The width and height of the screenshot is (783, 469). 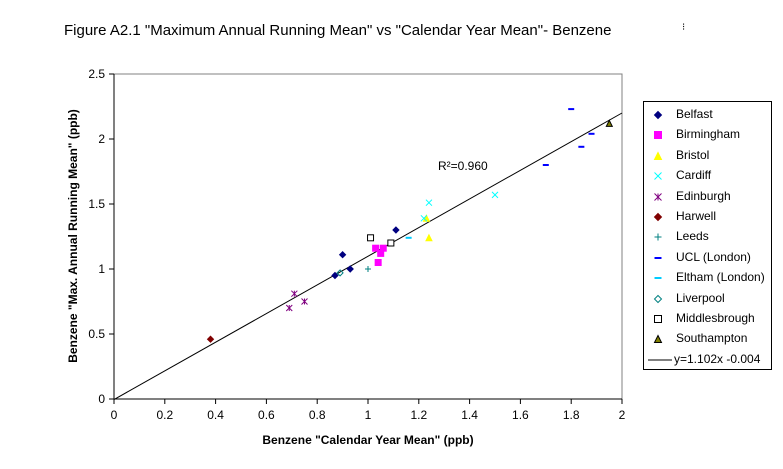 I want to click on y-axis-label: Benzene "Max. Annual Running Mean" (ppb), so click(x=73, y=236).